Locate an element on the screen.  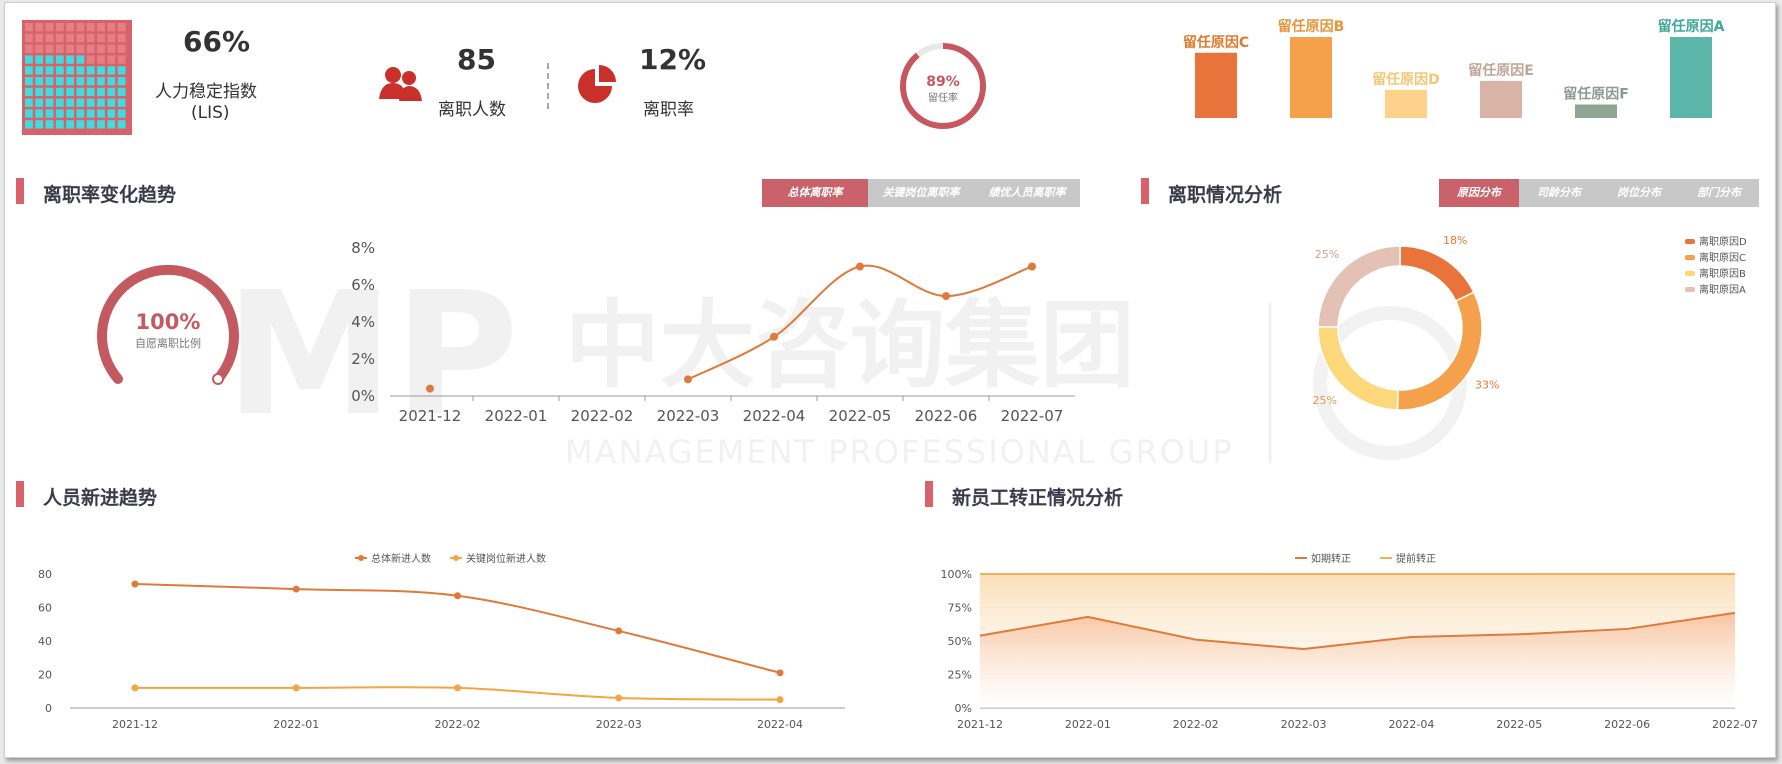
retention-bar-label: 留任原因C is located at coordinates (1216, 42).